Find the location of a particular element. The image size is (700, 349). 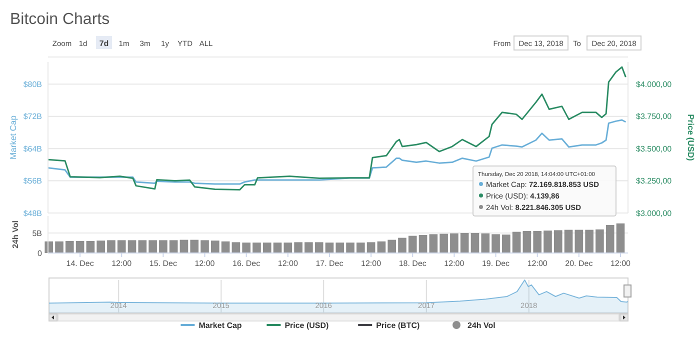

y2-tick-label: $3.750,00 is located at coordinates (654, 117).